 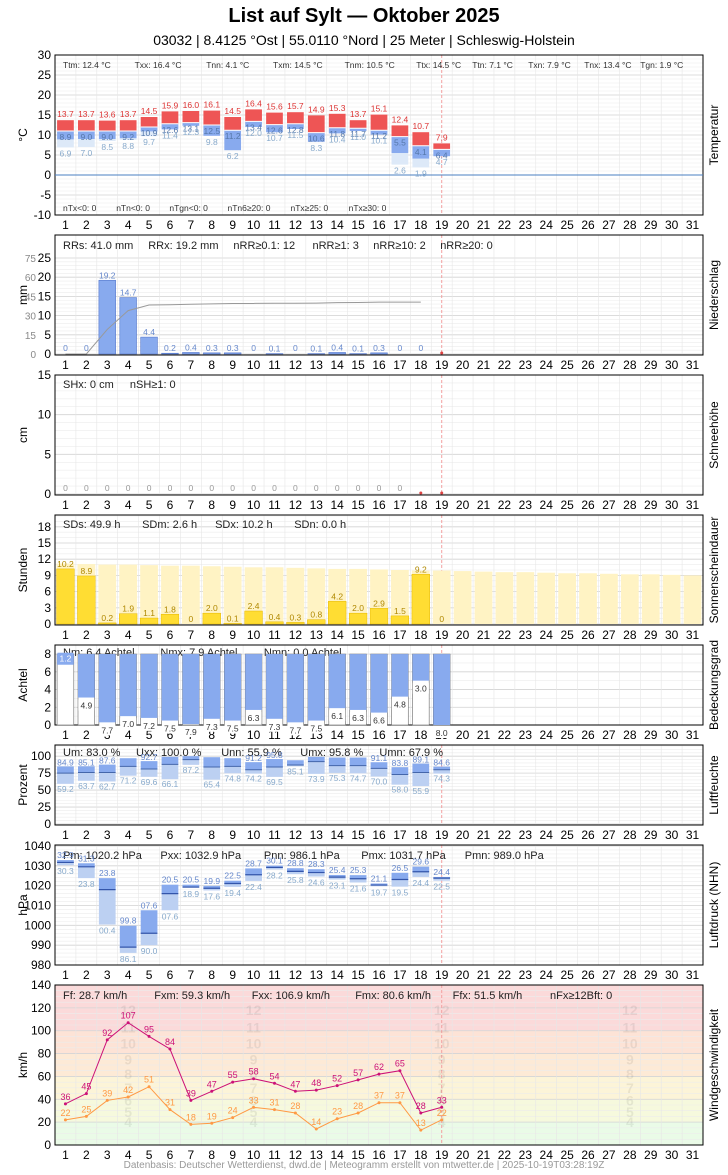 What do you see at coordinates (80, 208) in the screenshot?
I see `temperature-count-stat: nTx<0: 0` at bounding box center [80, 208].